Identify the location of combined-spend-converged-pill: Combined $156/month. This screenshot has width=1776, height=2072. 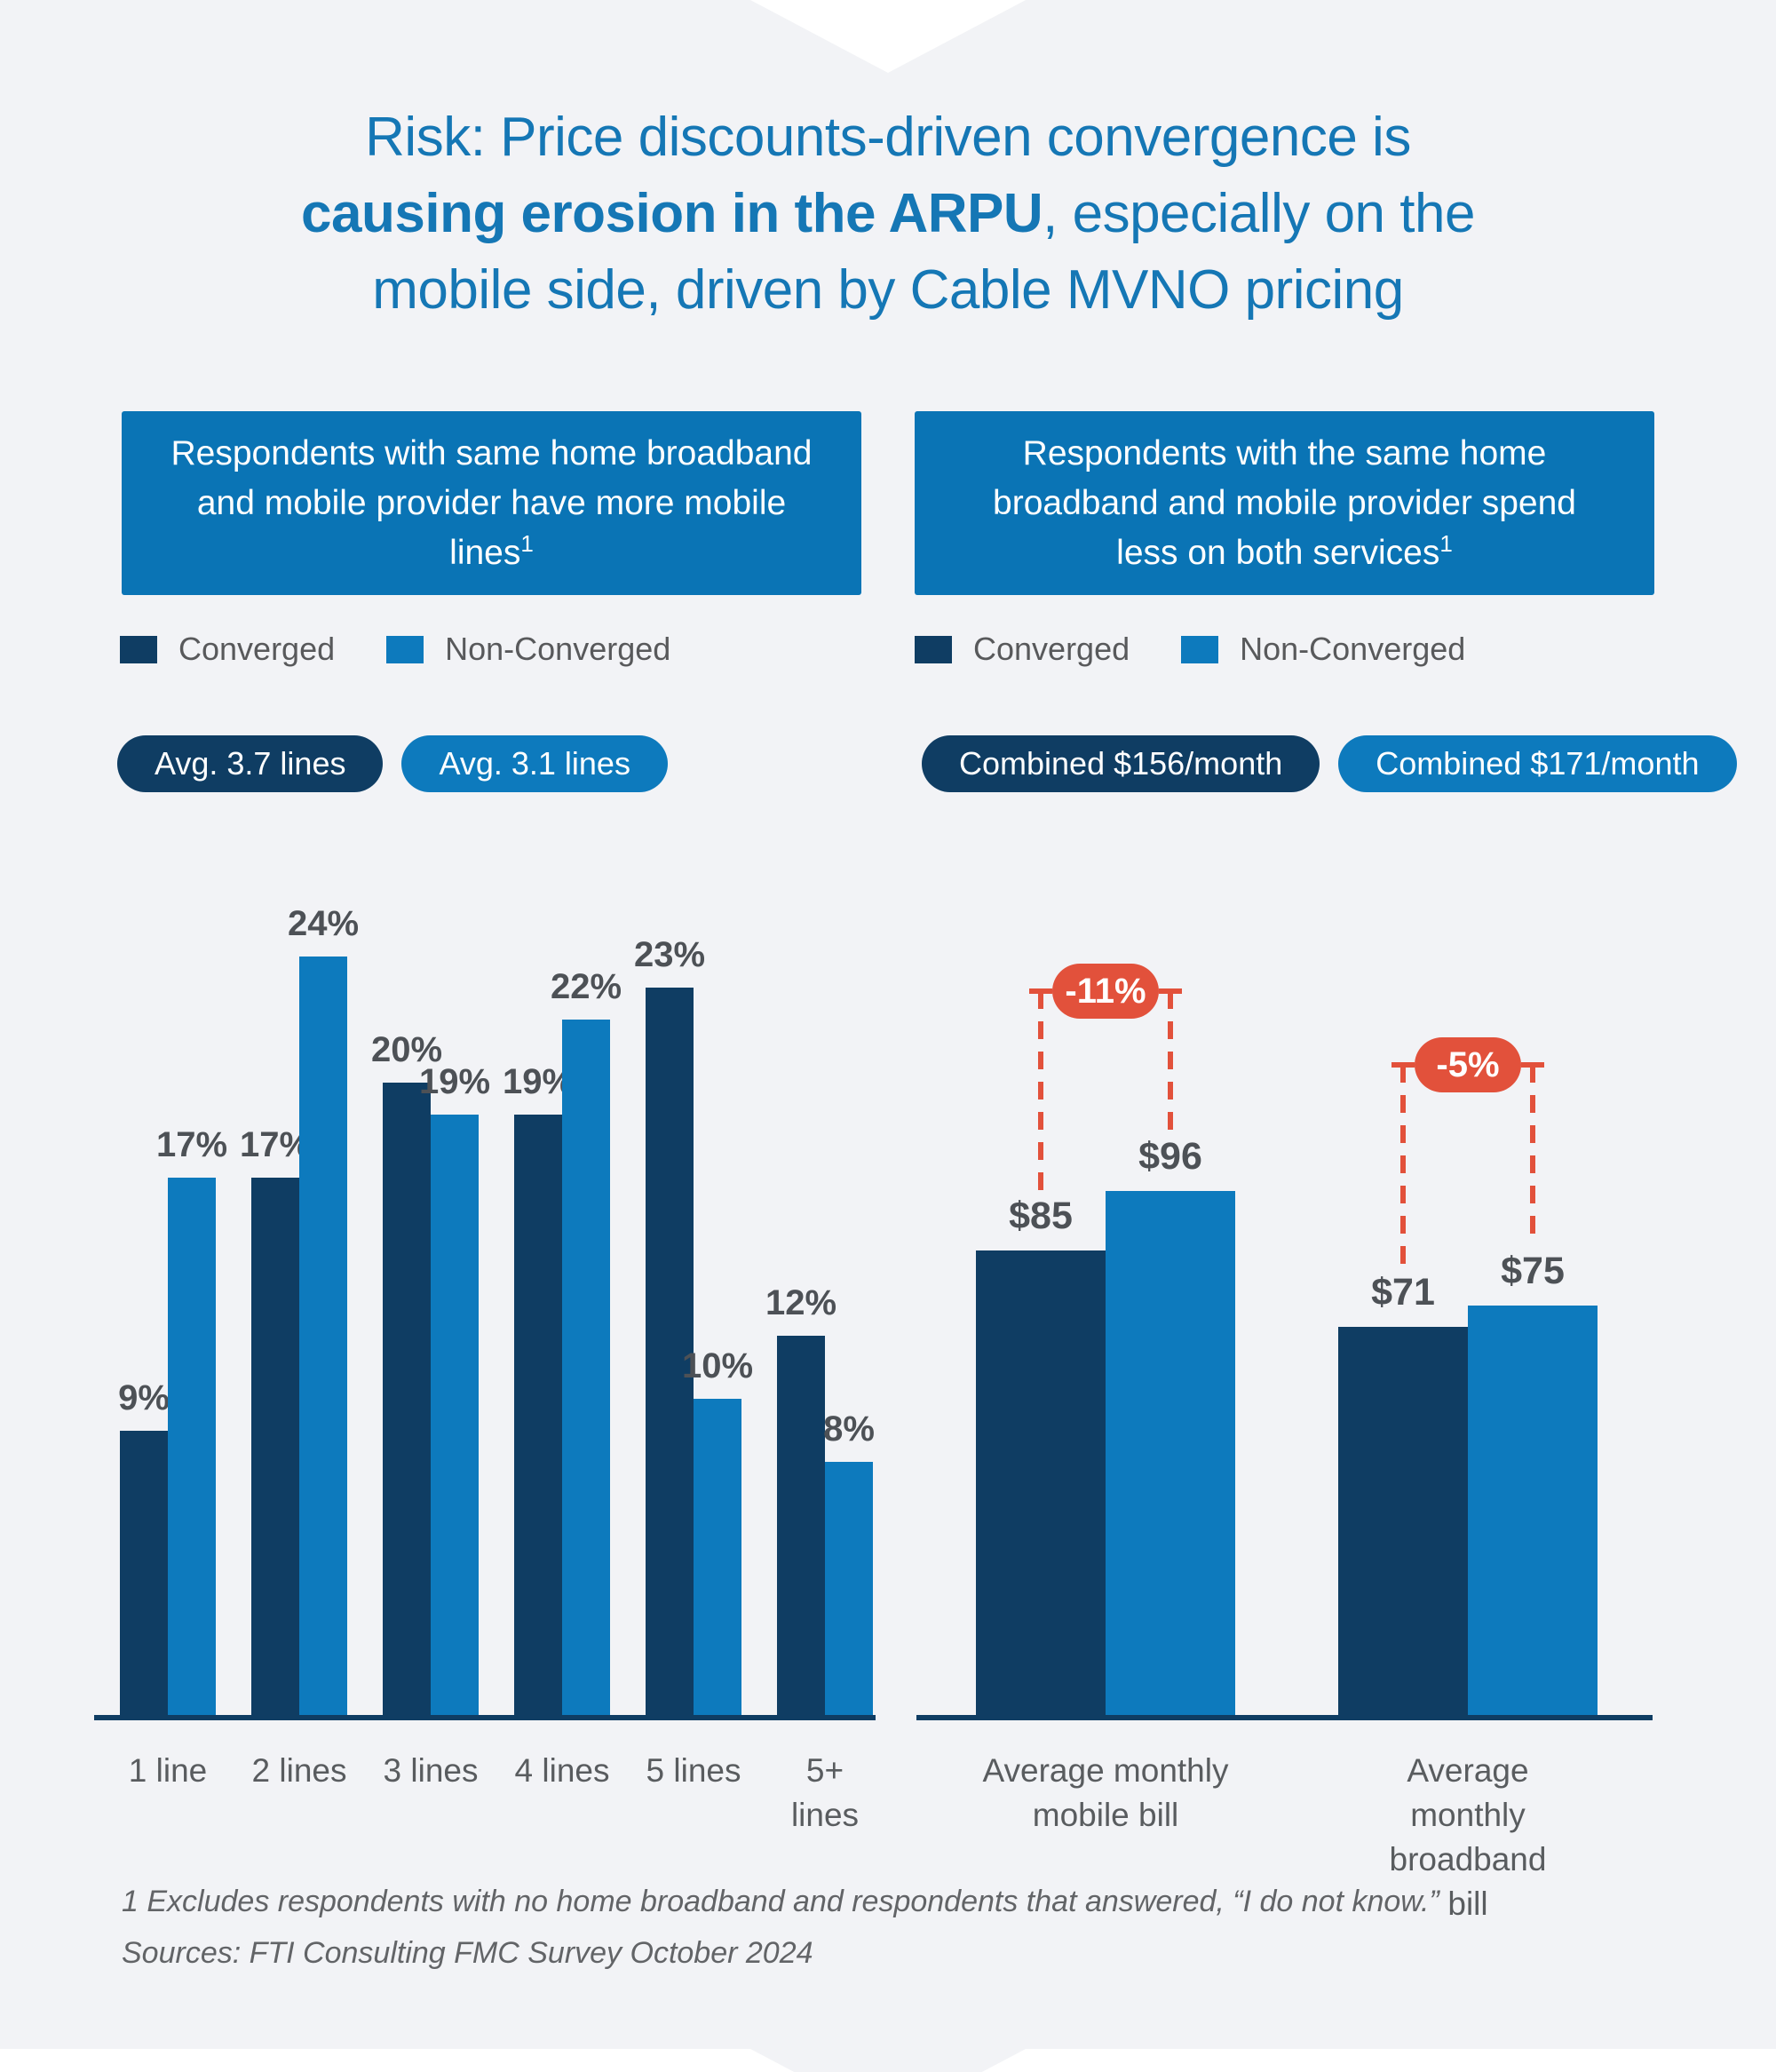
(1121, 763).